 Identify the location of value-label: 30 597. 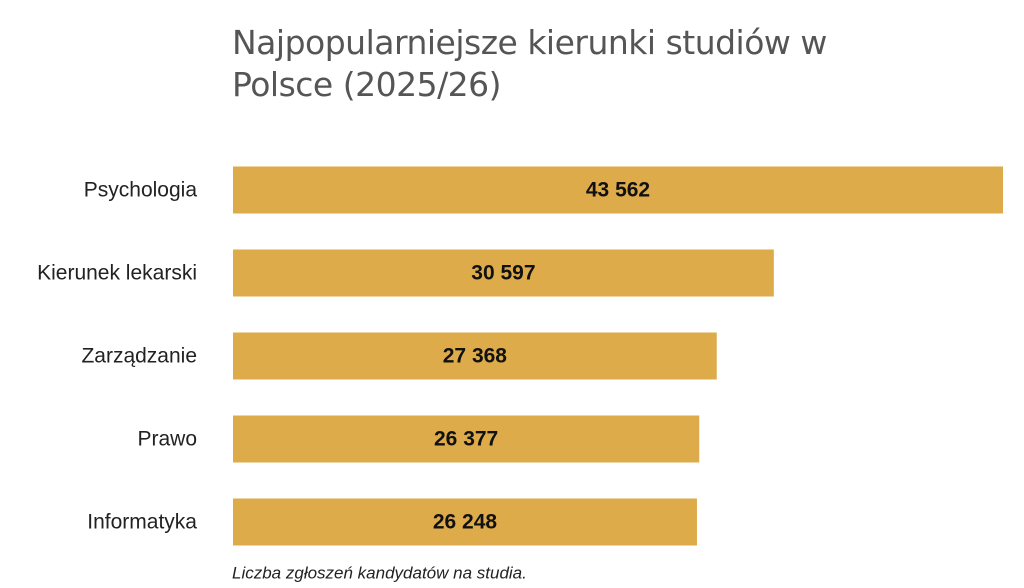
(503, 273).